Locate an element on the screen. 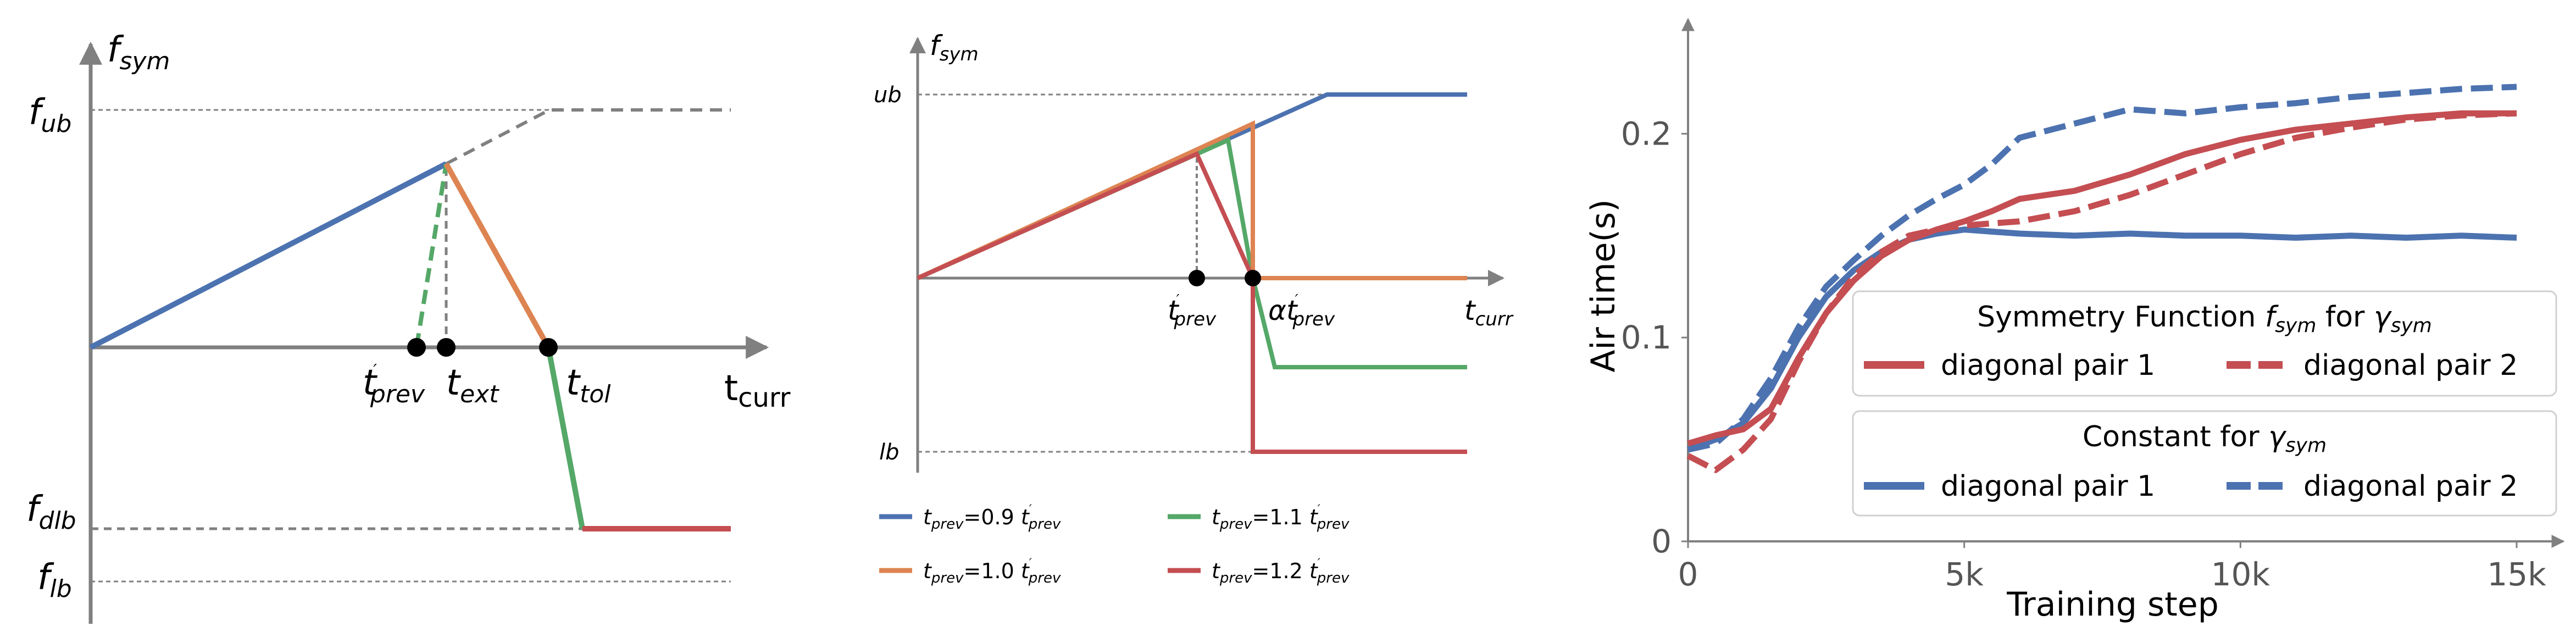 Image resolution: width=2576 pixels, height=637 pixels. alpha-t-prev-label: αt′ prev is located at coordinates (1301, 311).